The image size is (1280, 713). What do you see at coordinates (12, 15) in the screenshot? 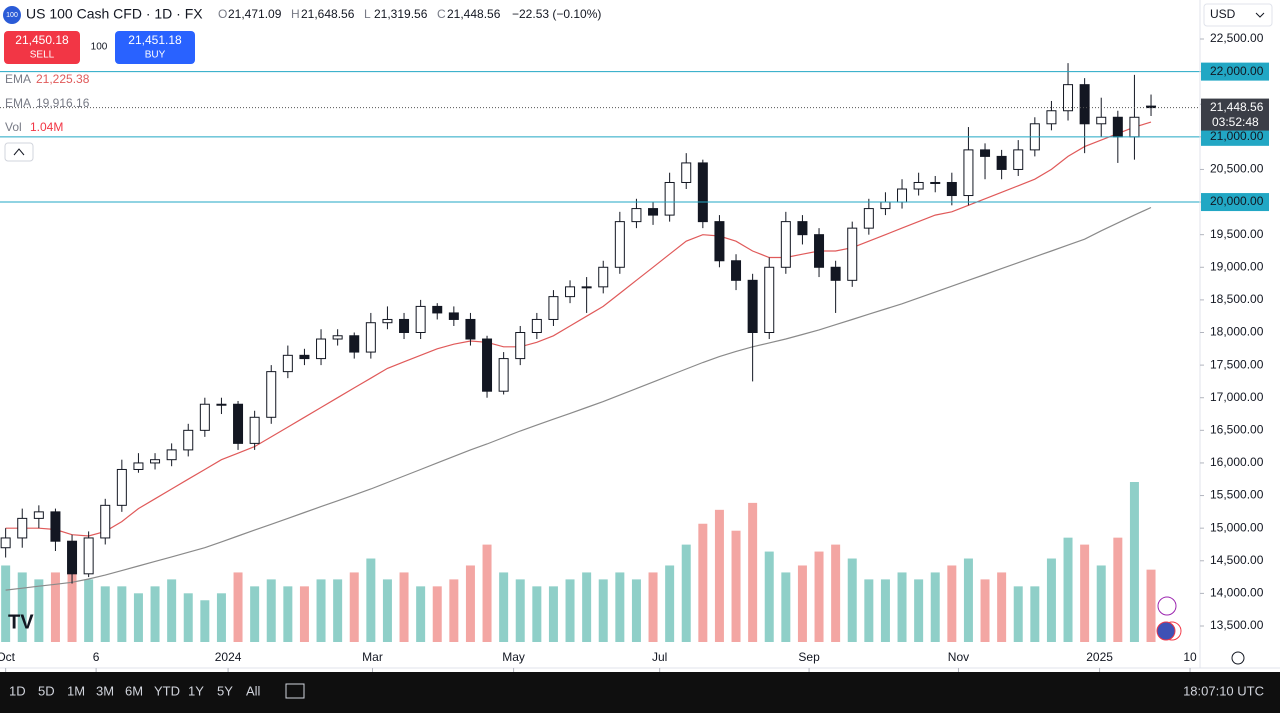
I see `symbol-badge` at bounding box center [12, 15].